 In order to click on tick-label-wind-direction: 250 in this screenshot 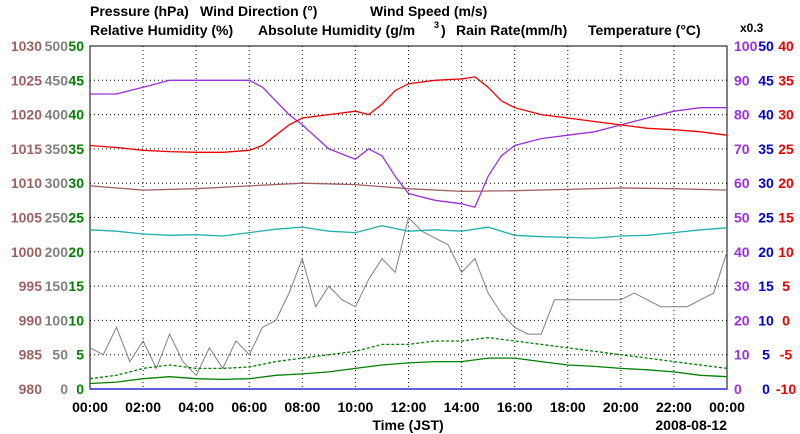, I will do `click(57, 218)`.